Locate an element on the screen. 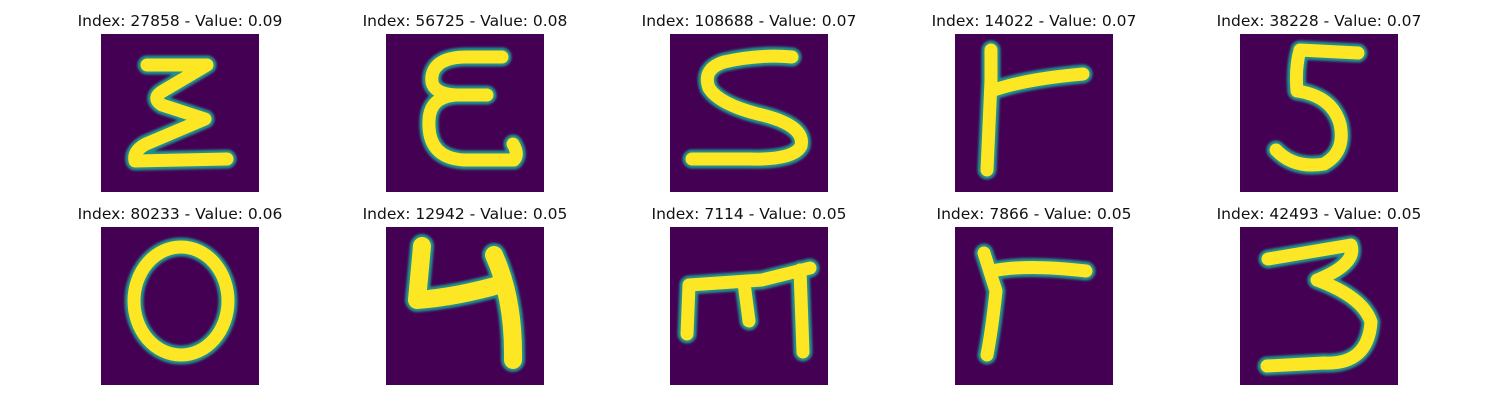 The image size is (1500, 400). tile-9: Index: 7866 - Value: 0.05 is located at coordinates (1034, 289).